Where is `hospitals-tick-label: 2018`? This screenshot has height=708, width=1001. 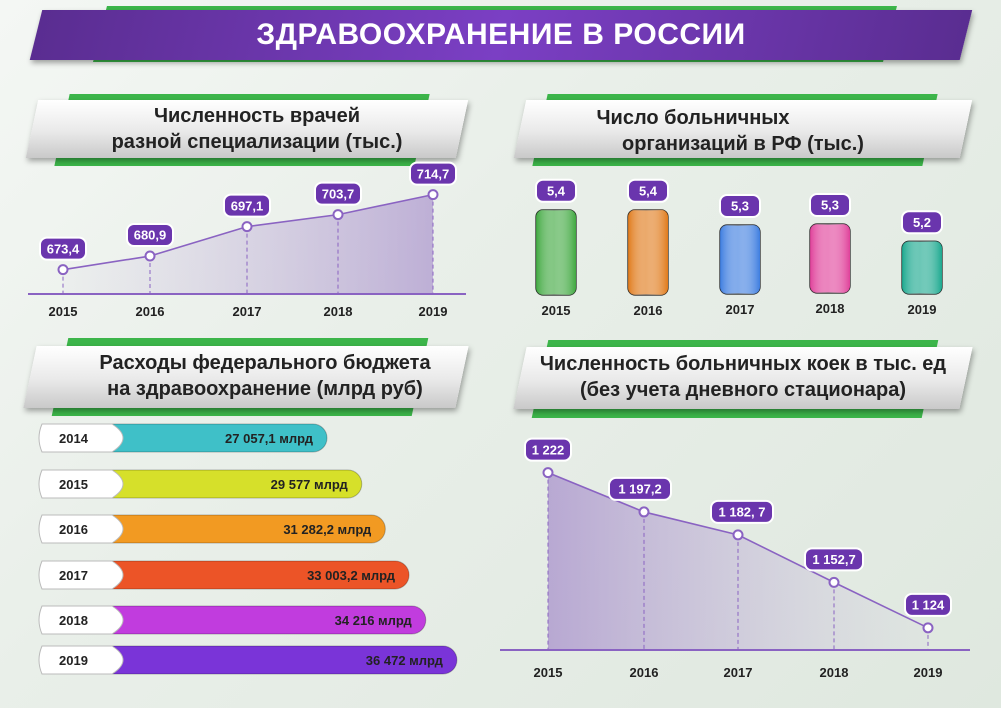 hospitals-tick-label: 2018 is located at coordinates (830, 308).